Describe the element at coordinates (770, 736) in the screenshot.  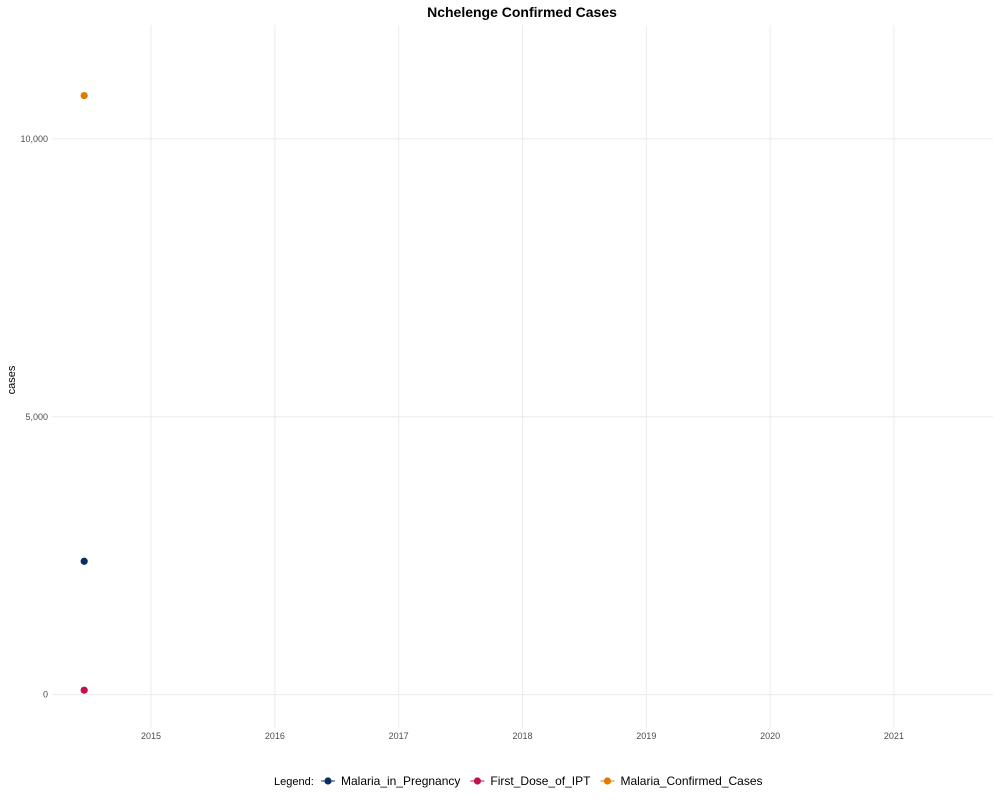
I see `x-tick-label: 2020` at that location.